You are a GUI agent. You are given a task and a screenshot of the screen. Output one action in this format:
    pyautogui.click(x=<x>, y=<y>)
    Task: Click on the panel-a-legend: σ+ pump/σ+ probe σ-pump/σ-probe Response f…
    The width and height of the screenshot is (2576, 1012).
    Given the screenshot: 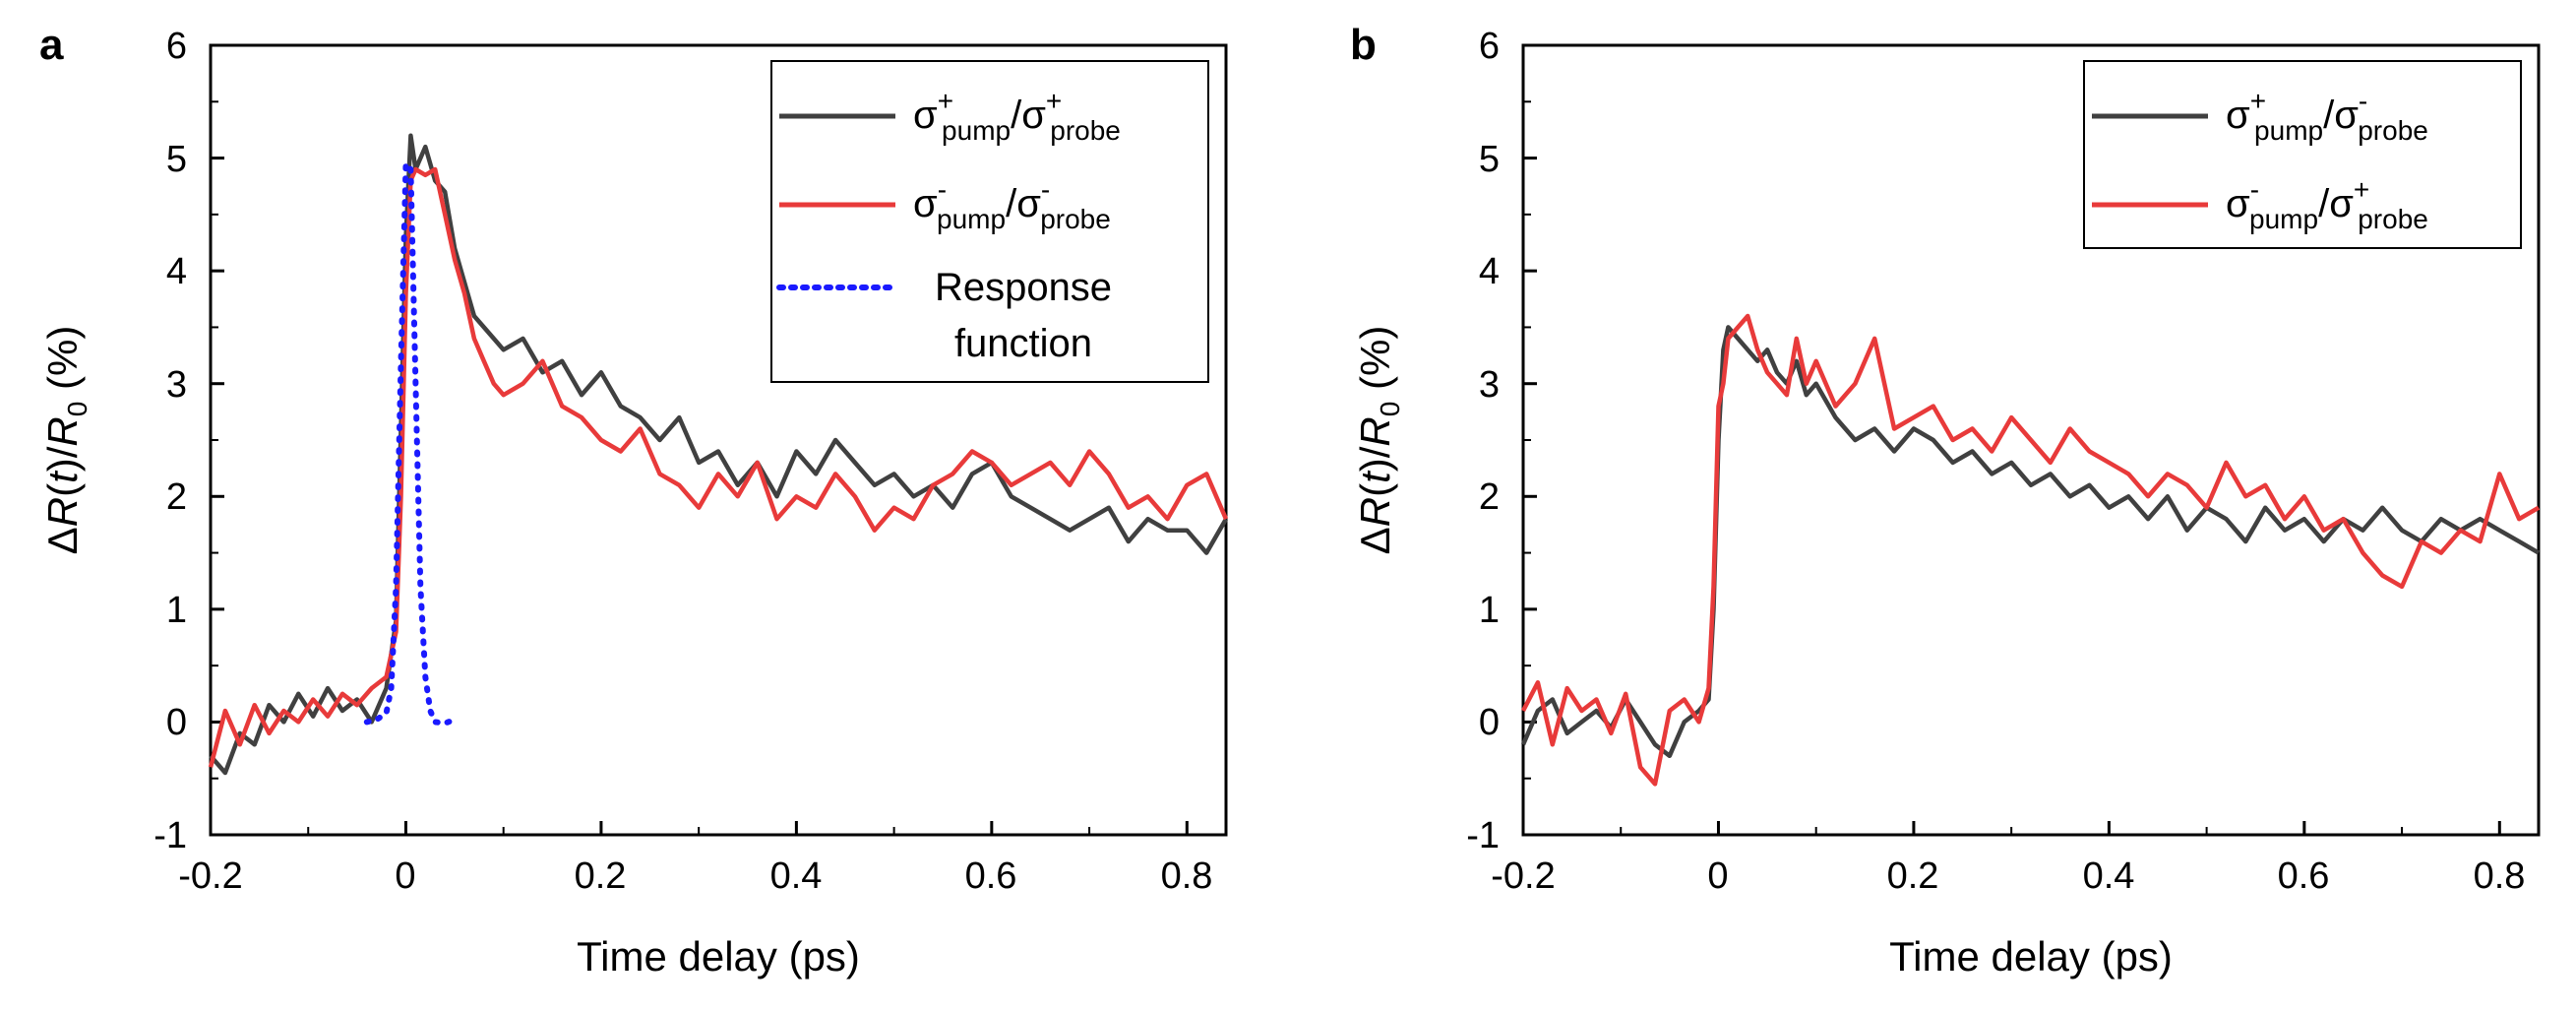 What is the action you would take?
    pyautogui.click(x=989, y=221)
    